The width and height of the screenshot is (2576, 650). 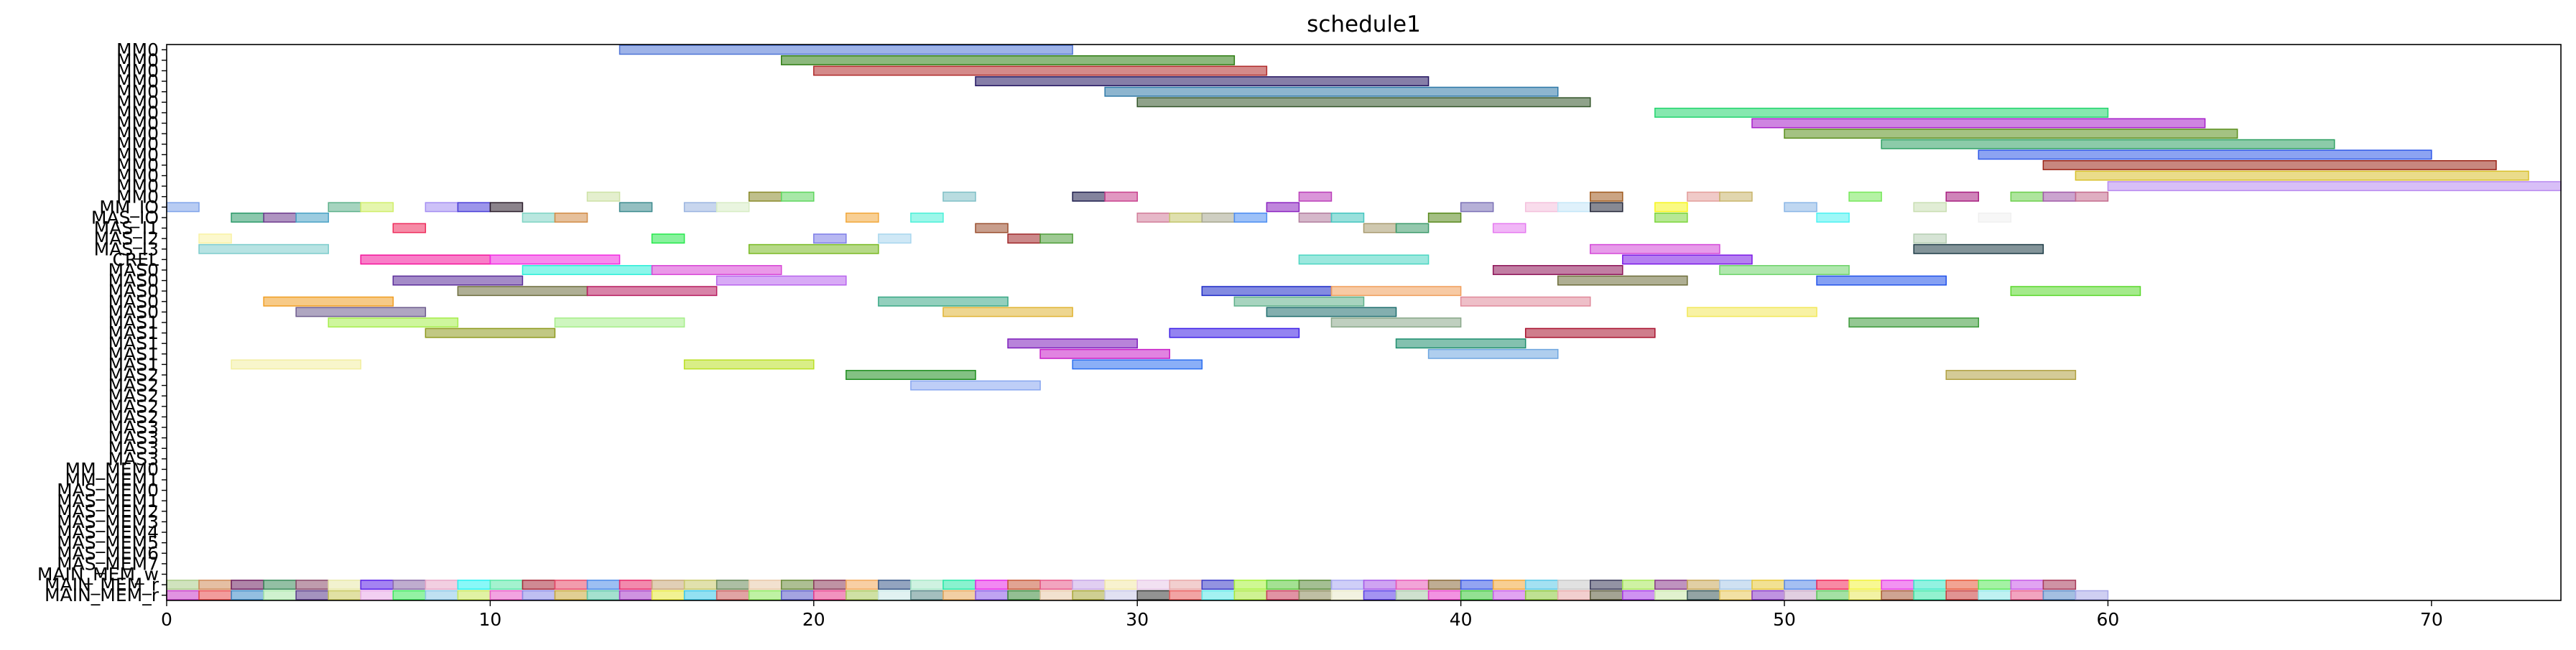 What do you see at coordinates (1364, 24) in the screenshot?
I see `chart-title: schedule1` at bounding box center [1364, 24].